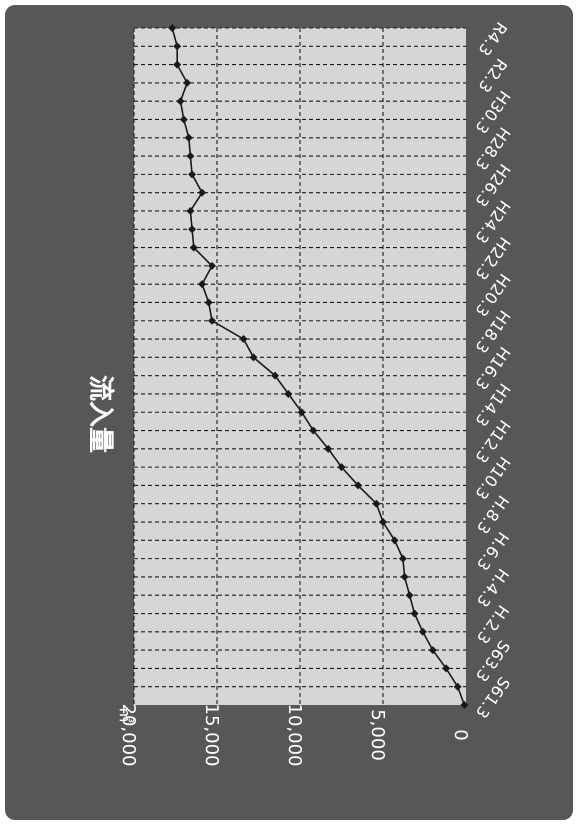  I want to click on category-tick-label: H10.3, so click(492, 478).